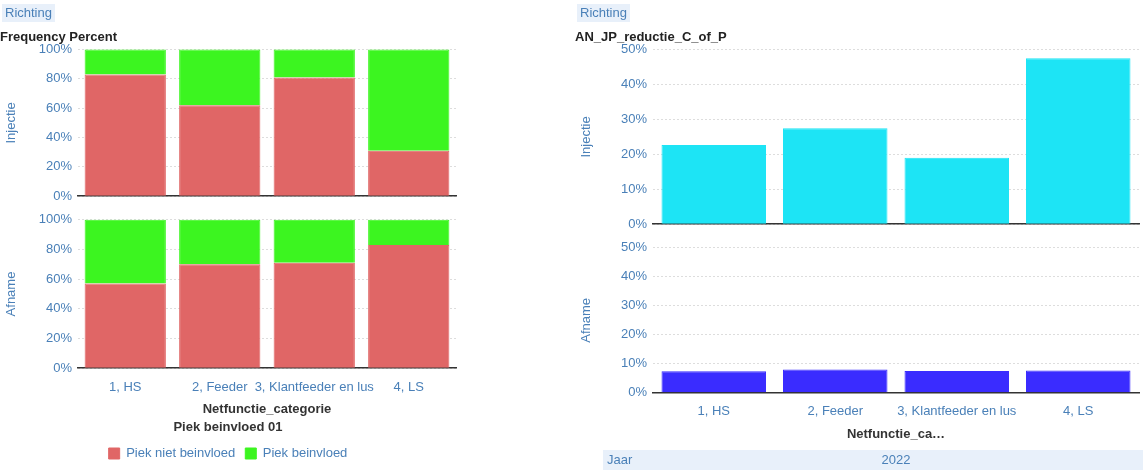  Describe the element at coordinates (228, 427) in the screenshot. I see `legend-title: Piek beinvloed 01` at that location.